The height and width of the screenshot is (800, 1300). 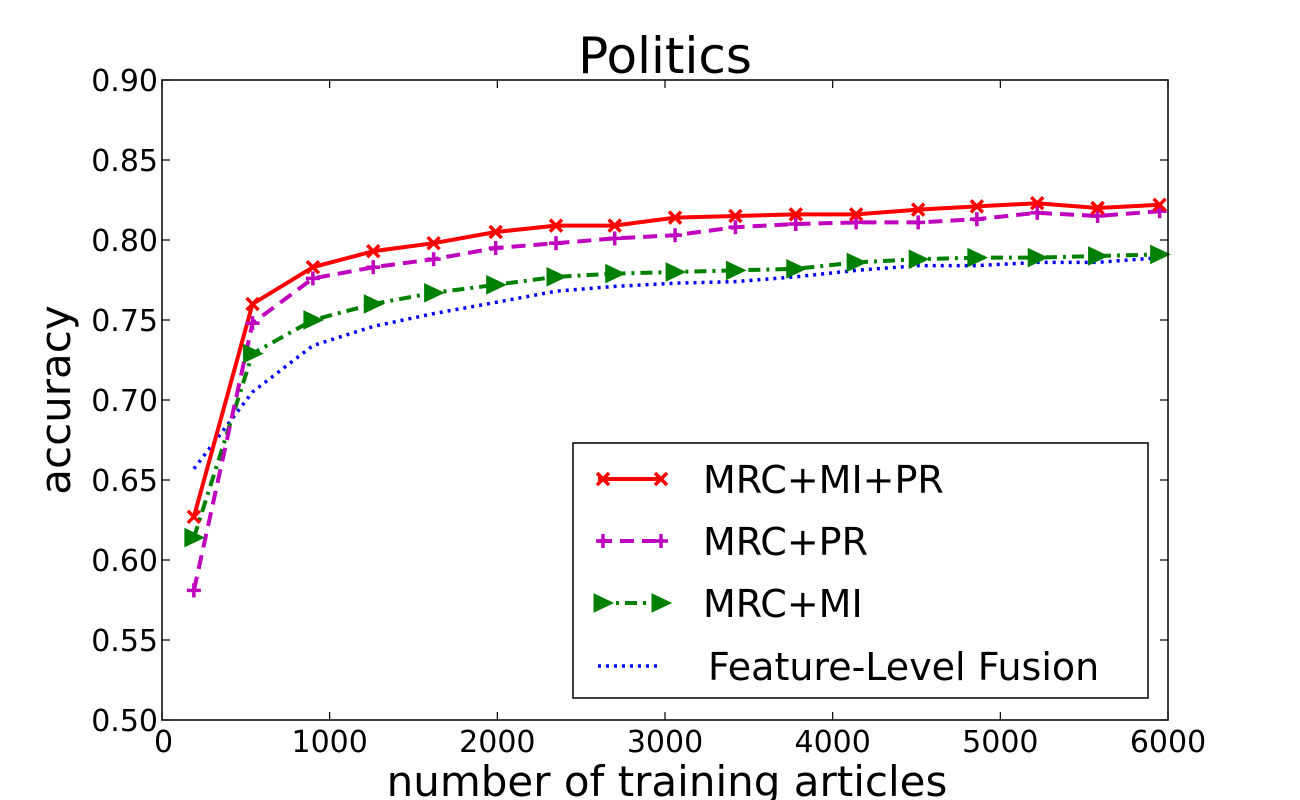 I want to click on legend-label: MRC+MI, so click(x=783, y=604).